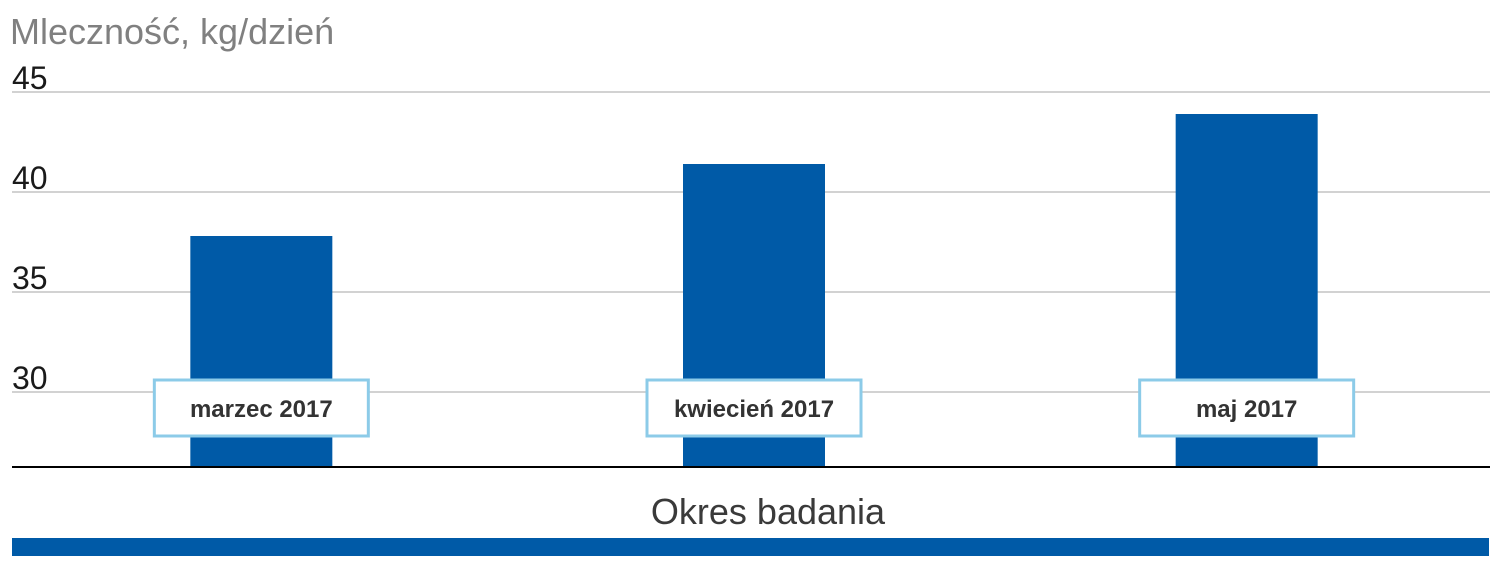 This screenshot has height=570, width=1502. I want to click on y-tick-label: 40, so click(30, 178).